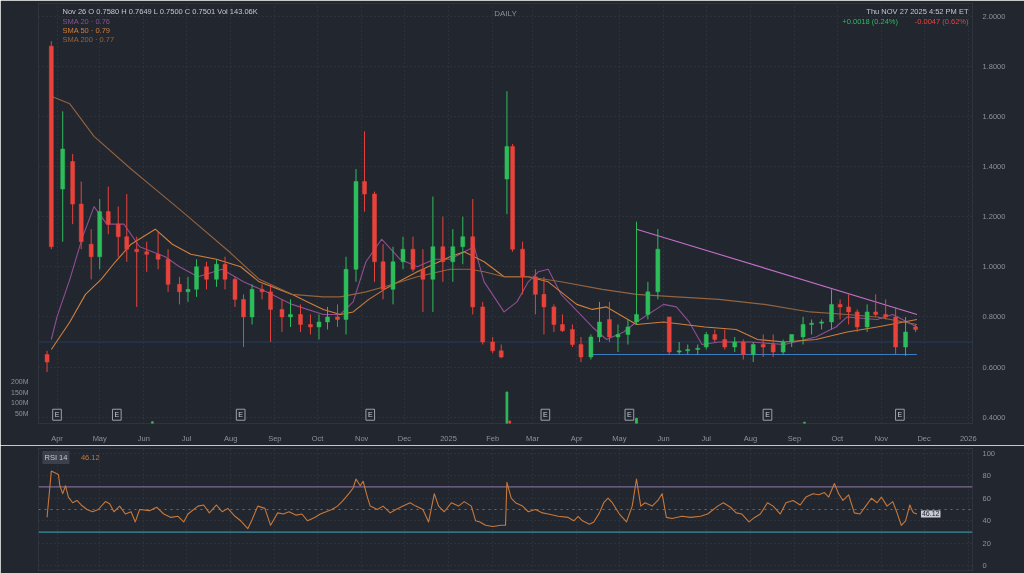  I want to click on line-series, so click(482, 500).